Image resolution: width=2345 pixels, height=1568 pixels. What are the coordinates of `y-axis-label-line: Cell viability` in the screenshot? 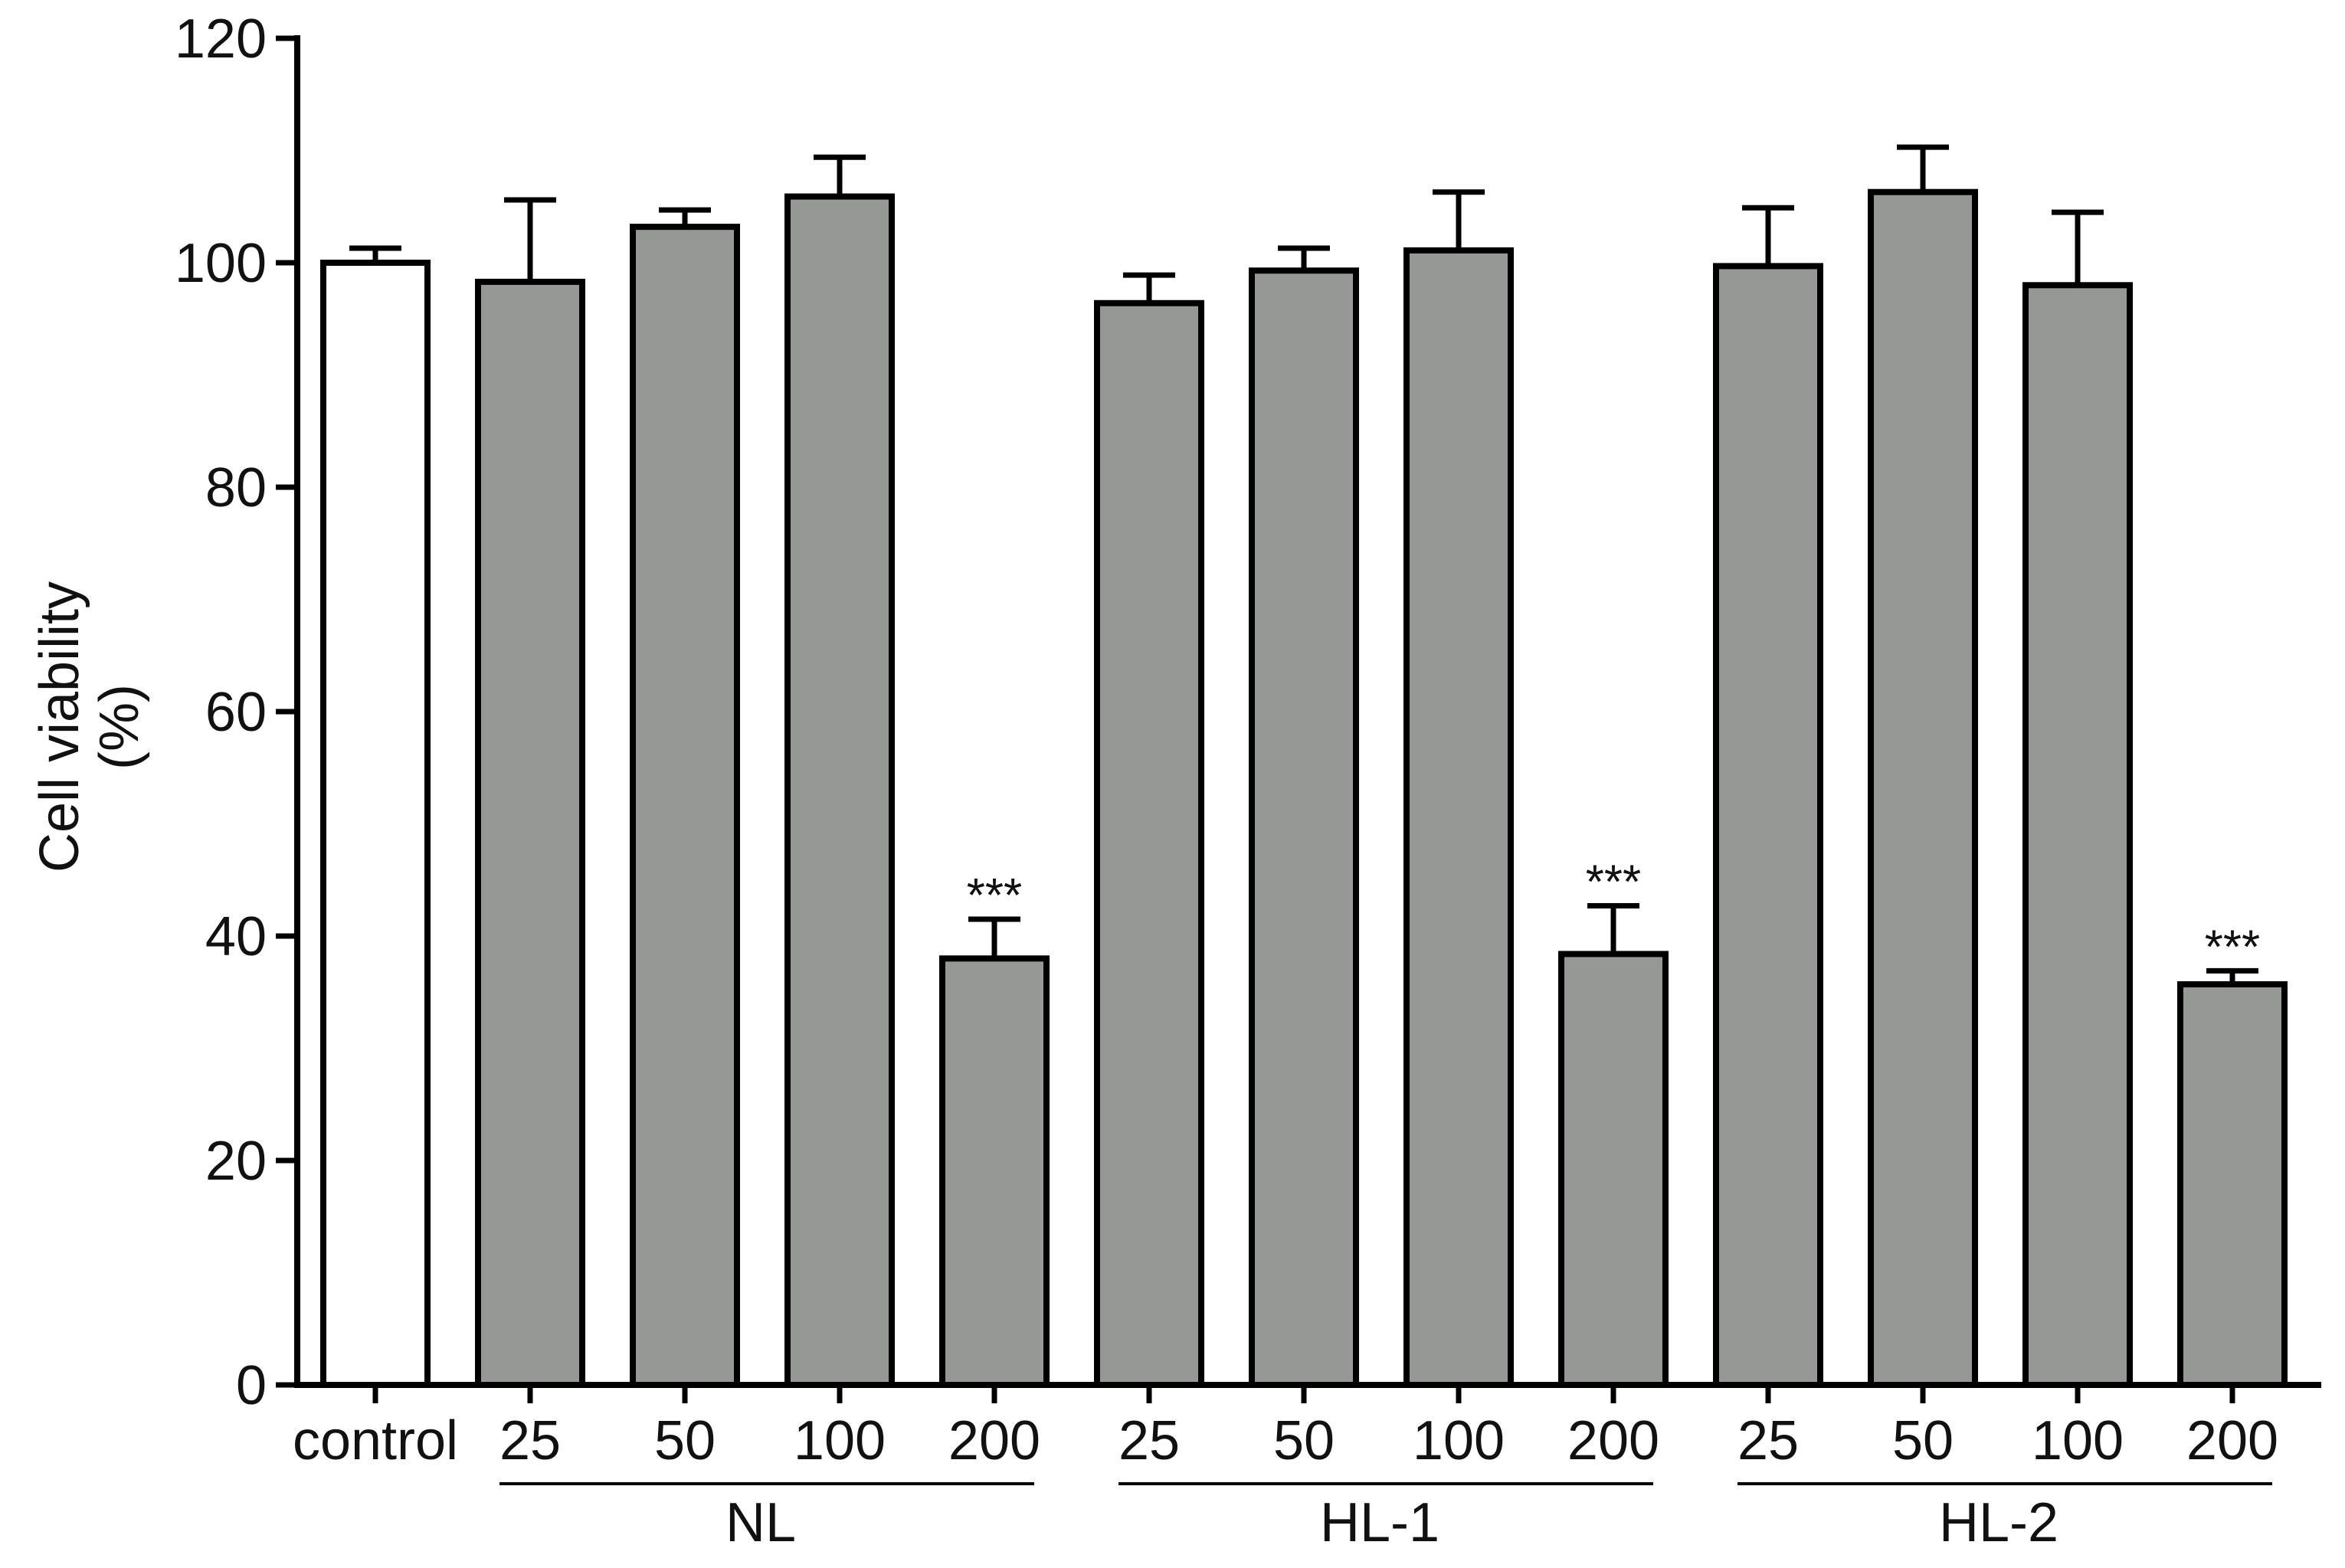 It's located at (59, 726).